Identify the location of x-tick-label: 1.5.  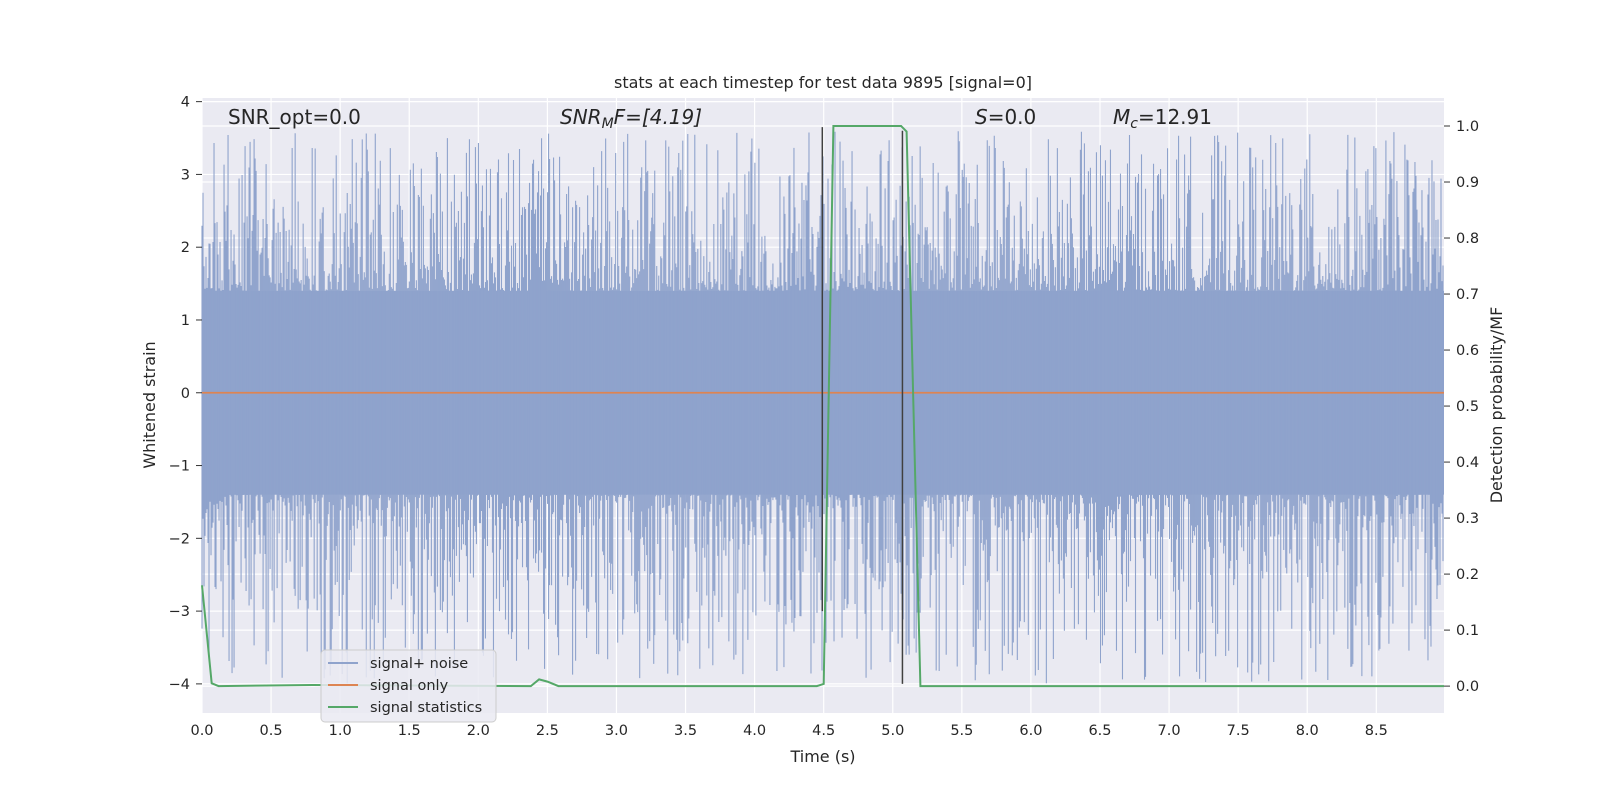
(409, 731).